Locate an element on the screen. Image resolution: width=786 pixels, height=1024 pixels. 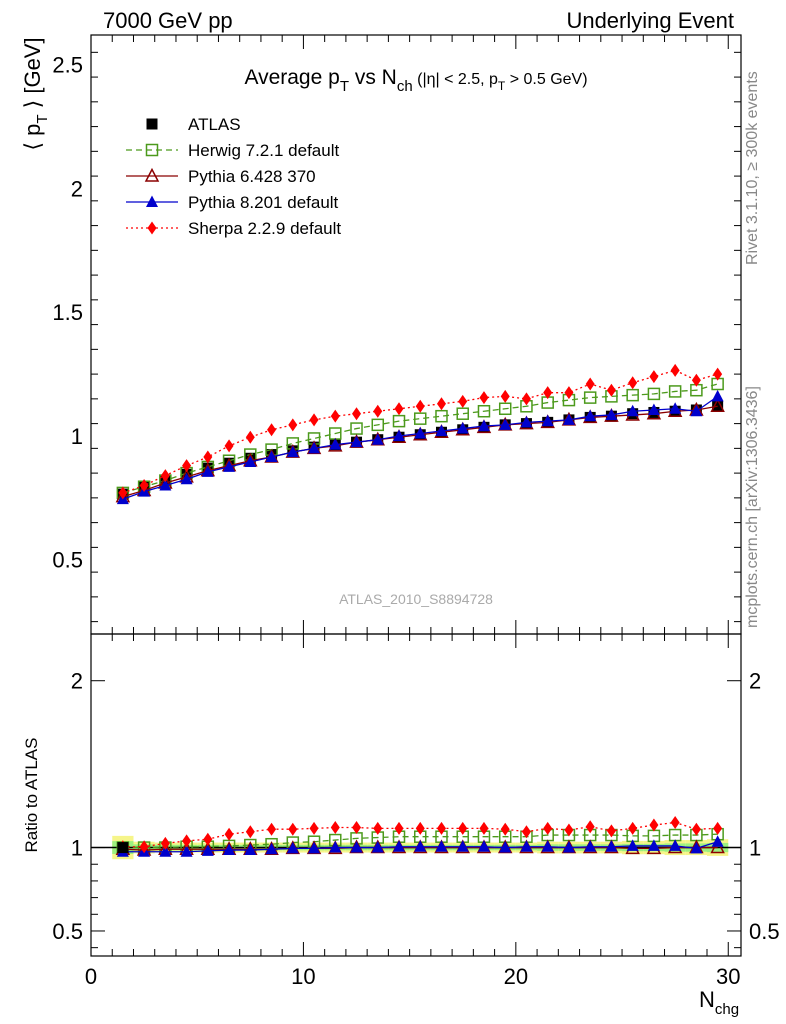
ratio-y-tick-label: 1 is located at coordinates (77, 848).